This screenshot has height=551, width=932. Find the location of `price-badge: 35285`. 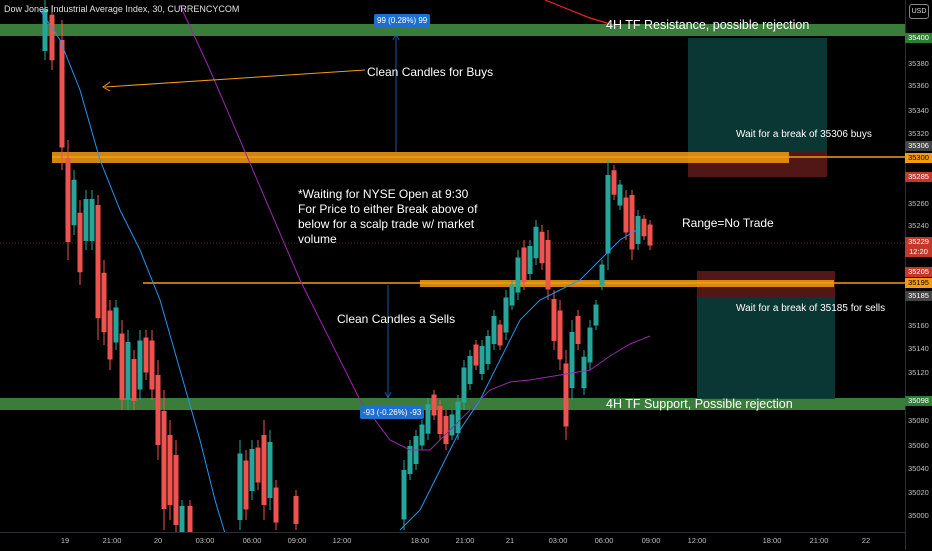

price-badge: 35285 is located at coordinates (918, 177).